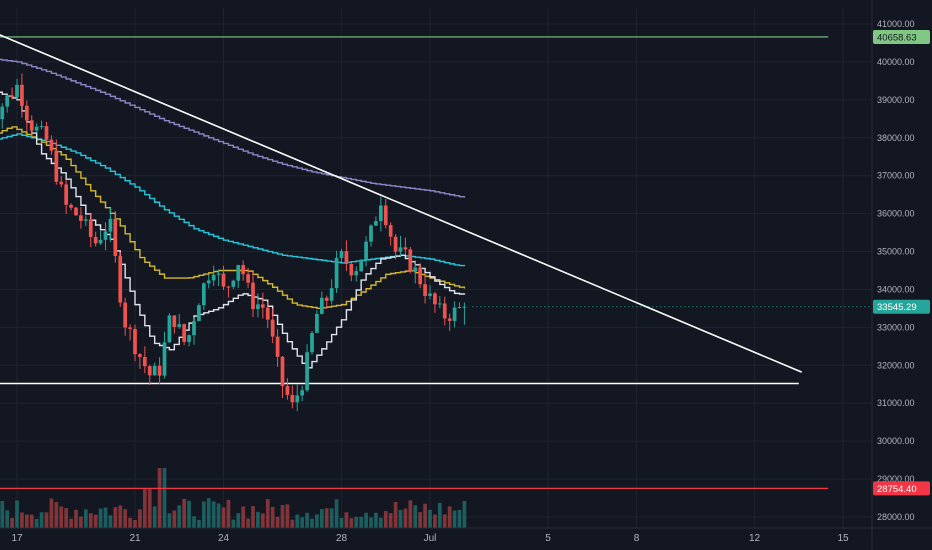 This screenshot has height=550, width=932. Describe the element at coordinates (466, 535) in the screenshot. I see `time-axis: 17 21 24 28 Jul 5 8 12 15` at that location.